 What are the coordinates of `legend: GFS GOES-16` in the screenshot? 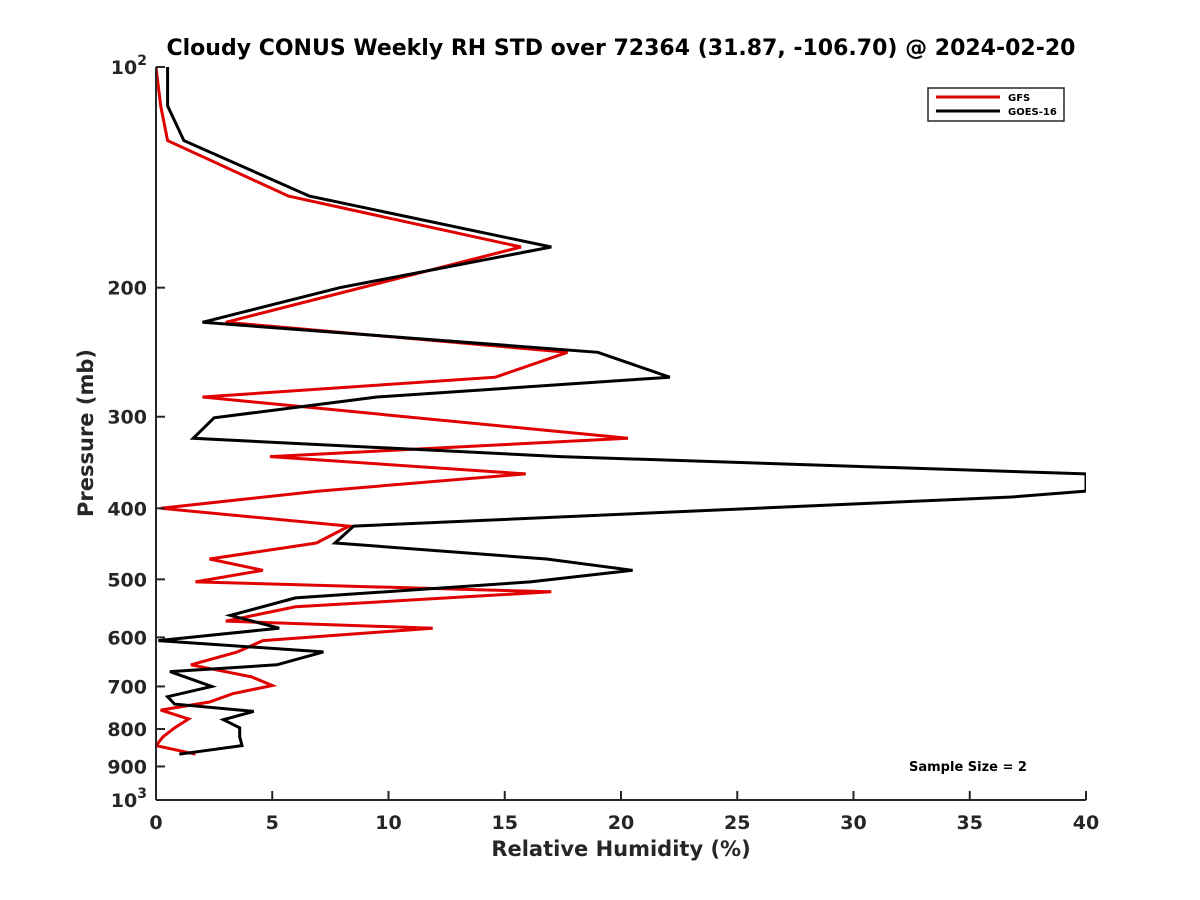 It's located at (996, 104).